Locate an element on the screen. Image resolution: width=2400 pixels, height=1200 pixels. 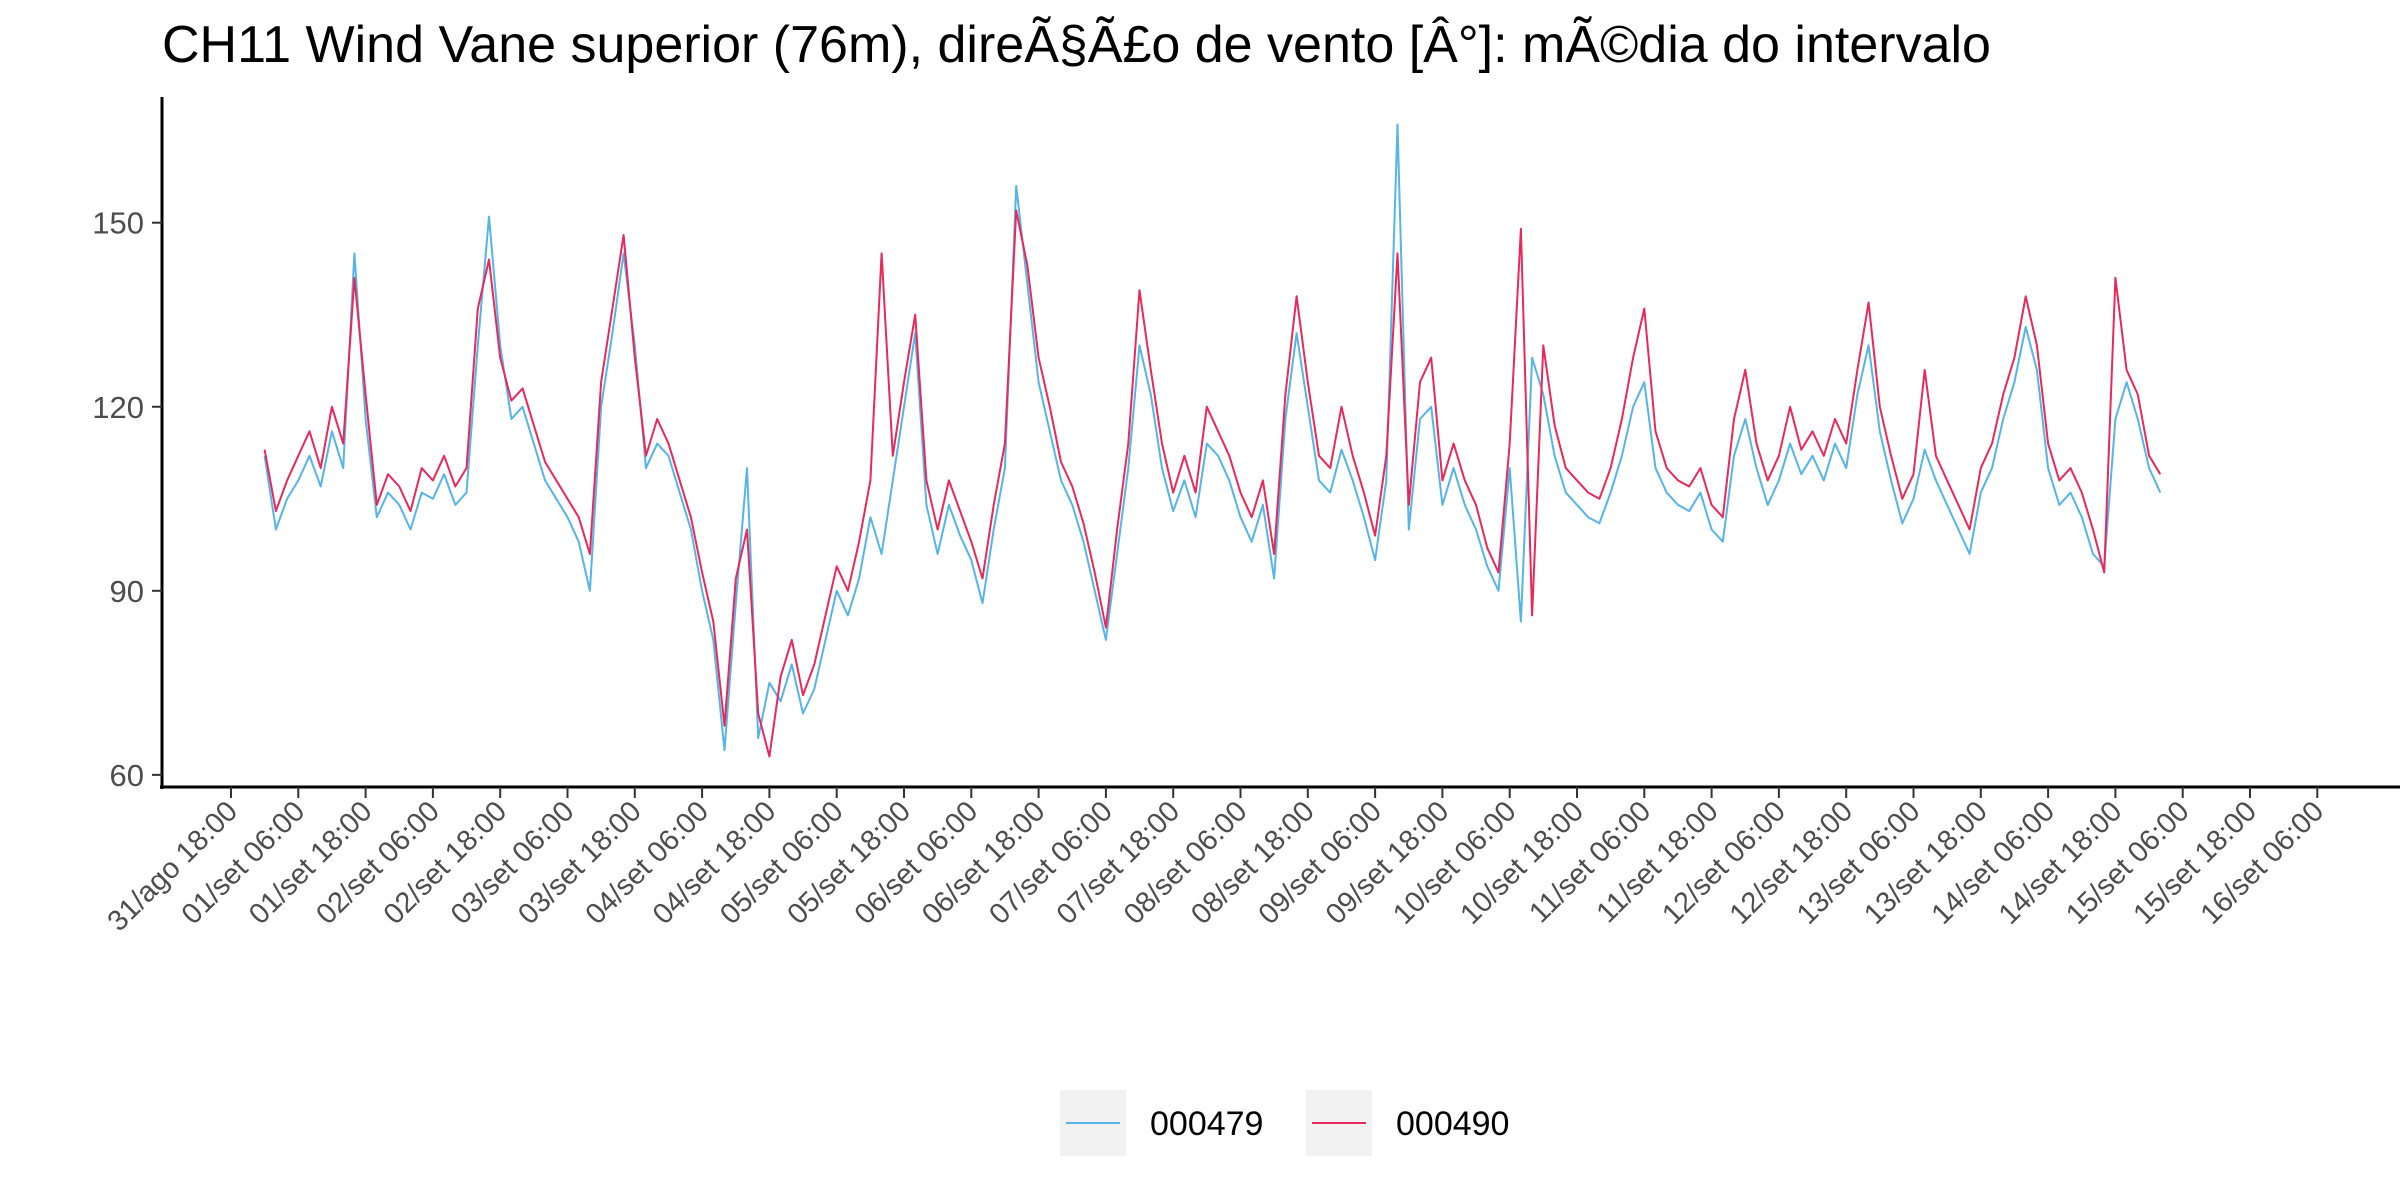
legend-item-000479: 000479 is located at coordinates (1161, 1123).